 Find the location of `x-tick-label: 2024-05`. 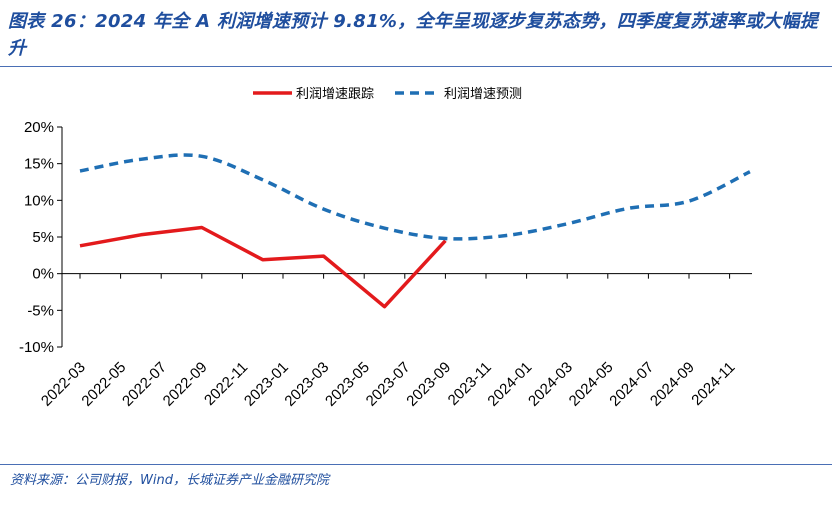

x-tick-label: 2024-05 is located at coordinates (591, 384).